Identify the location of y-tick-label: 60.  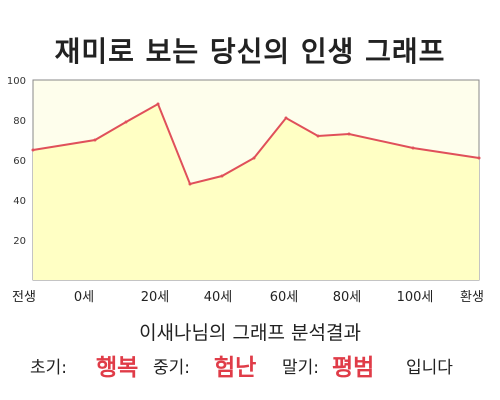
(19, 161).